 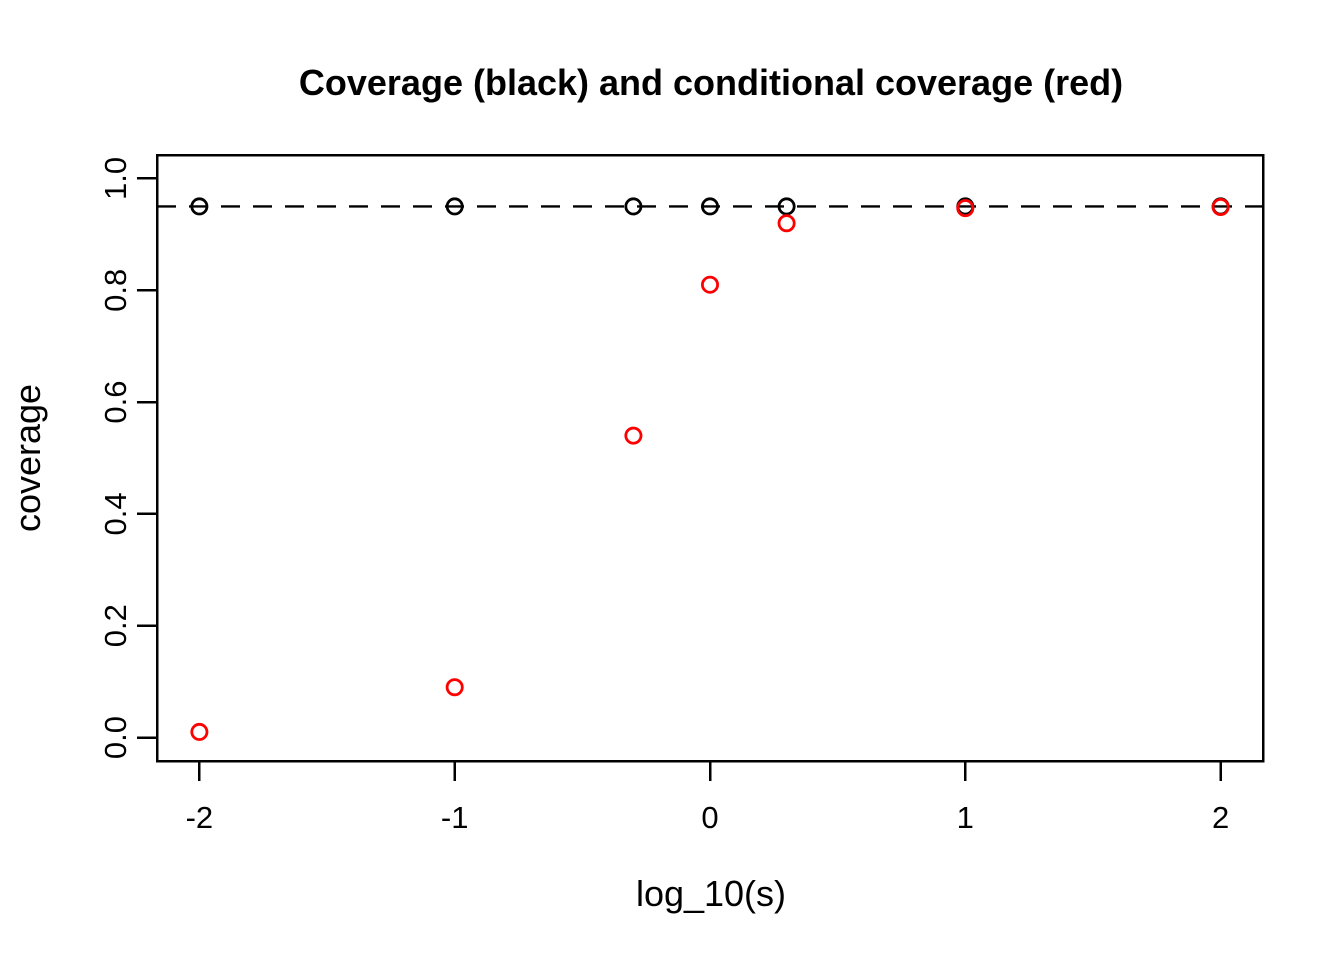 What do you see at coordinates (965, 817) in the screenshot?
I see `x-tick-label: 1` at bounding box center [965, 817].